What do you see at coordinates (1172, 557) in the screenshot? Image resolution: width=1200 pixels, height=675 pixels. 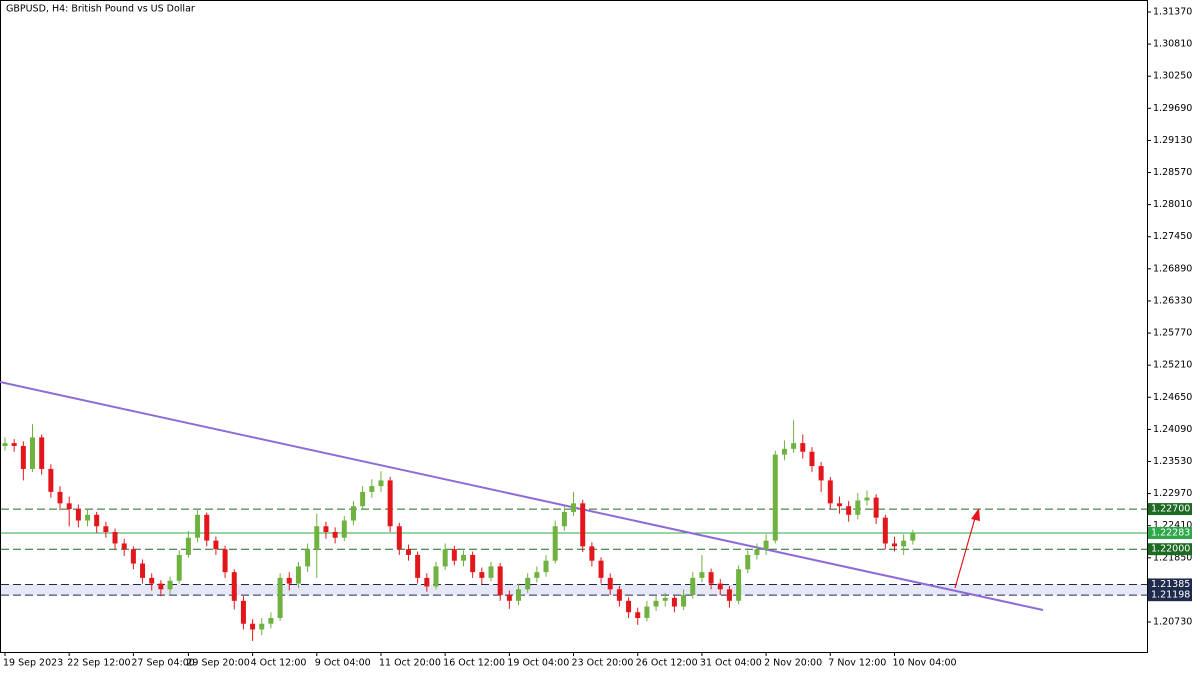 I see `y-tick-label: 1.21850` at bounding box center [1172, 557].